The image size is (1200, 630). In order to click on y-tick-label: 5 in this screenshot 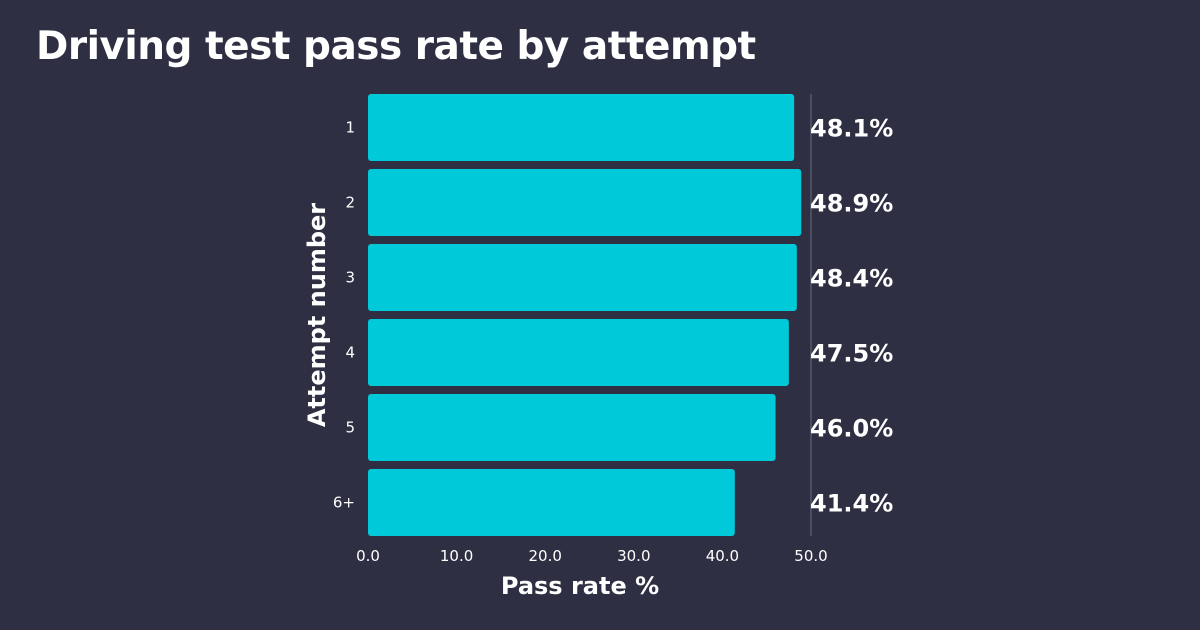, I will do `click(350, 428)`.